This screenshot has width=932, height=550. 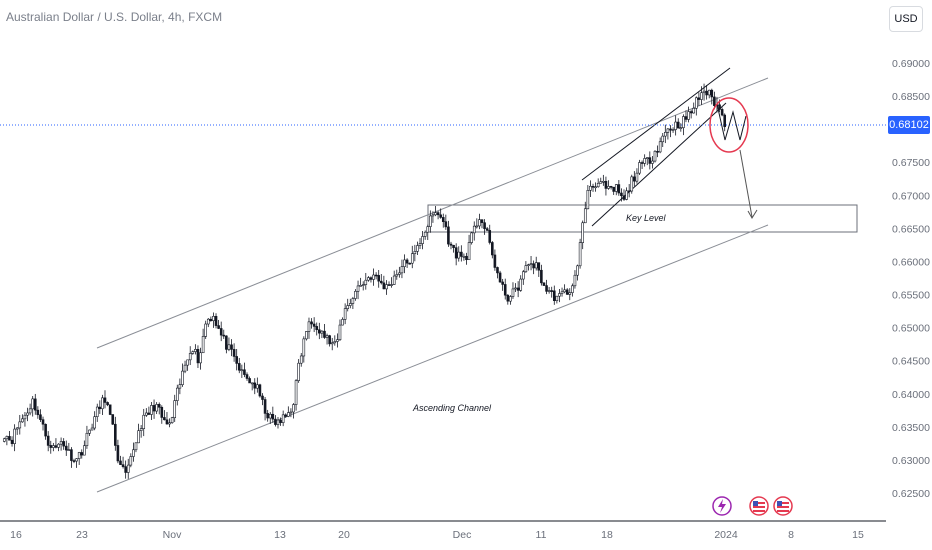 What do you see at coordinates (911, 262) in the screenshot?
I see `y-tick-label: 0.66000` at bounding box center [911, 262].